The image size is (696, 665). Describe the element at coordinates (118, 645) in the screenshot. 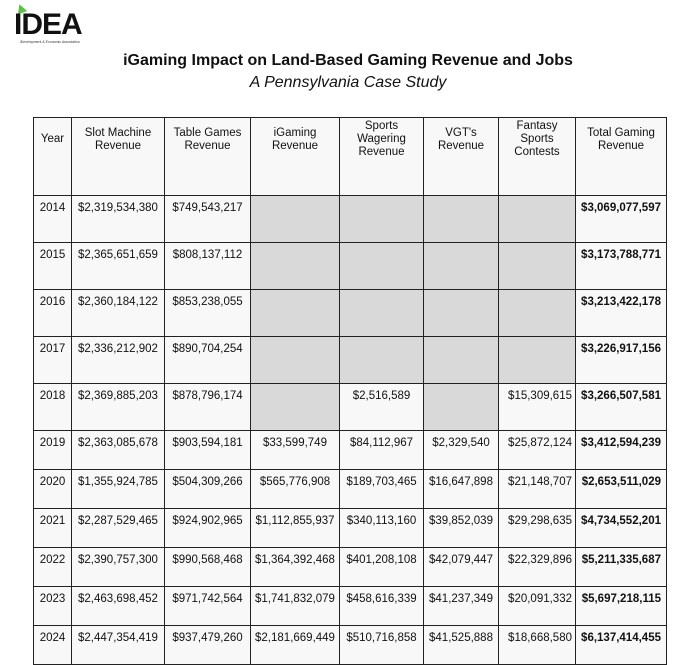

I see `revenue-cell: $2,447,354,419` at that location.